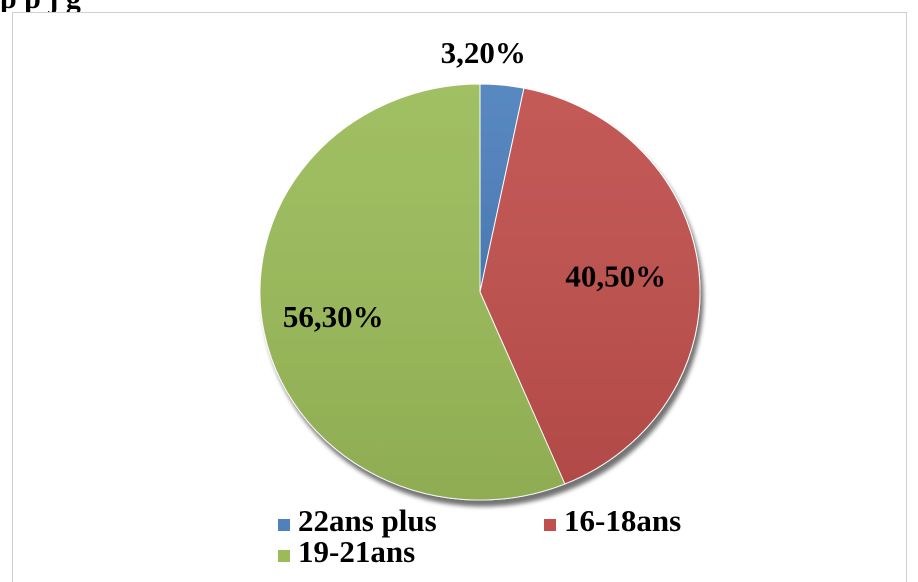 This screenshot has width=918, height=582. I want to click on legend-item: 19-21ans, so click(346, 551).